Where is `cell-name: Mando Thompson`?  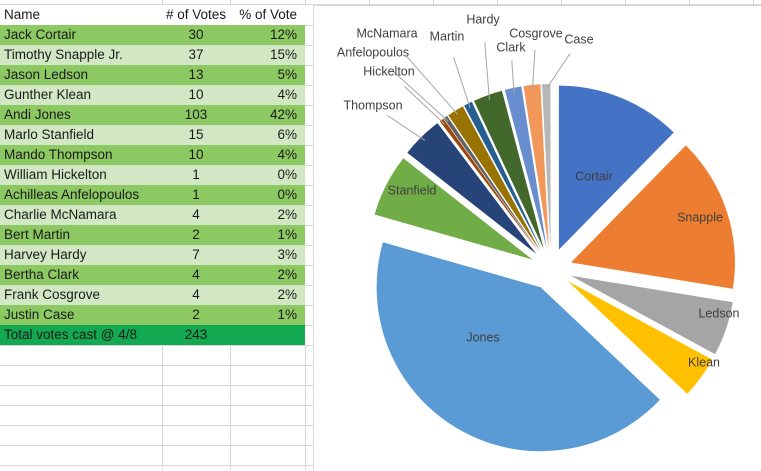
cell-name: Mando Thompson is located at coordinates (58, 154).